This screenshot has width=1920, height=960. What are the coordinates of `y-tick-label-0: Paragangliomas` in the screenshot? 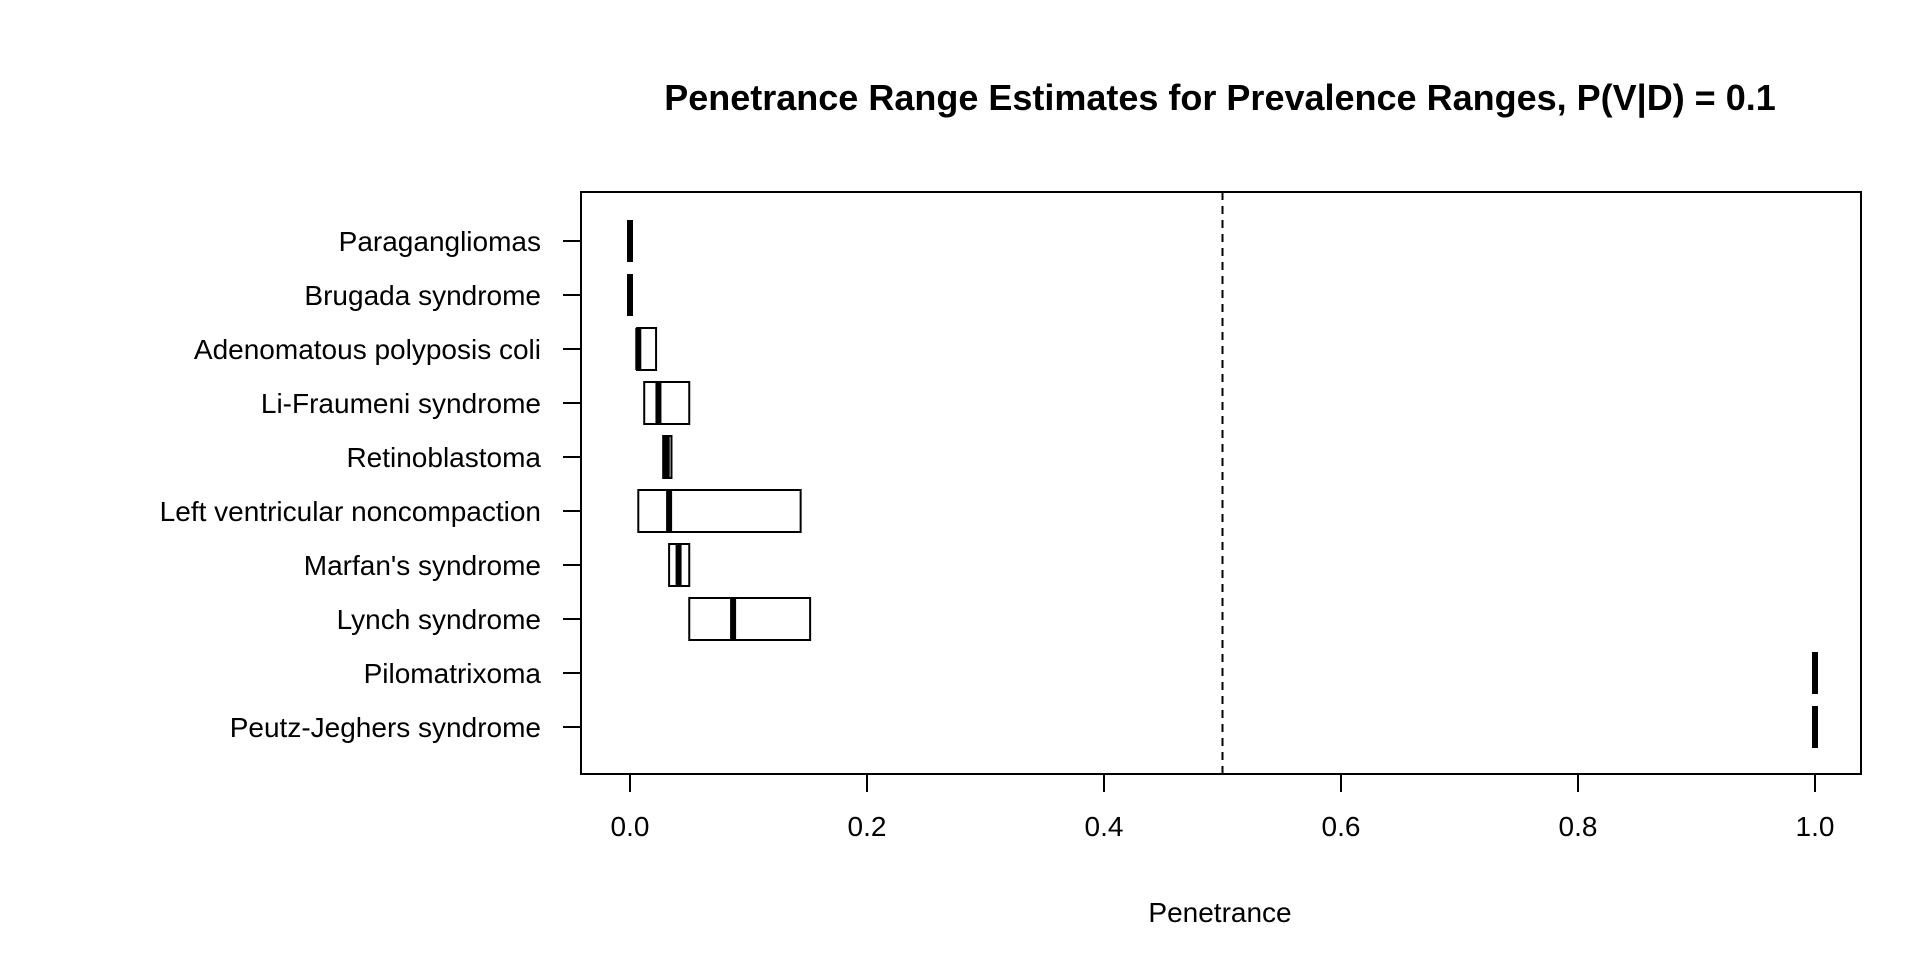 It's located at (440, 241).